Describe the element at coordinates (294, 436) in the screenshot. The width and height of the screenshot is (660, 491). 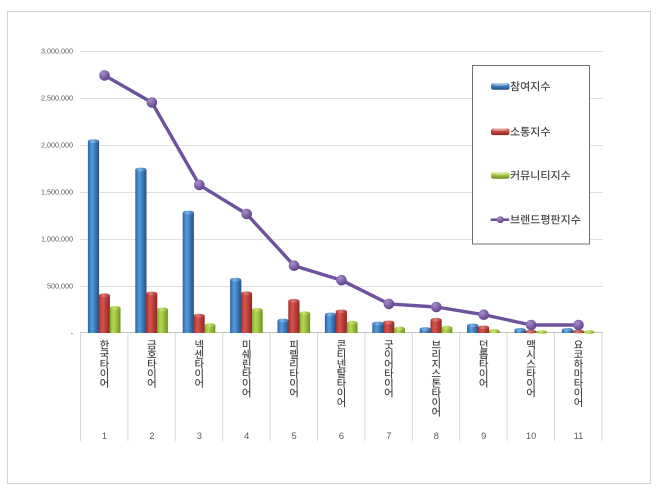
I see `svg-text: 5` at that location.